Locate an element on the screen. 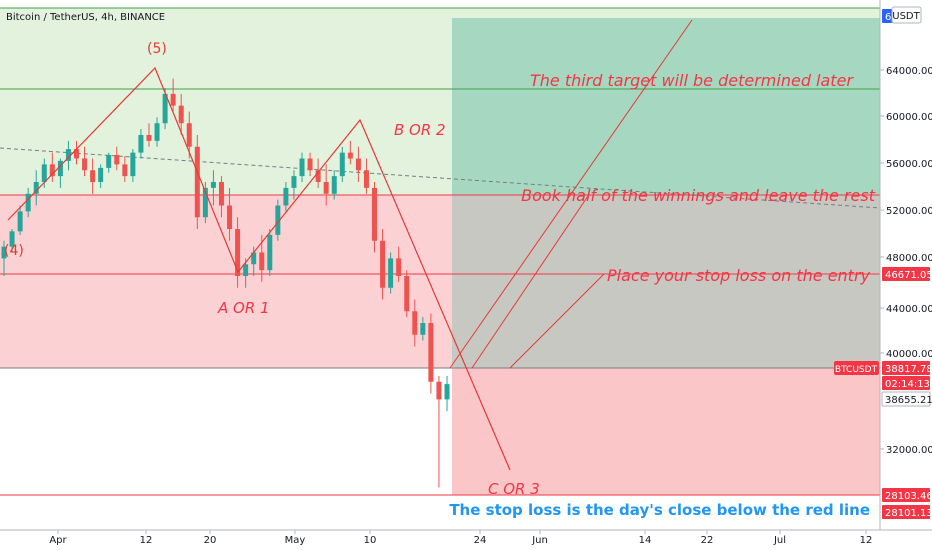  price-label-cursor: 38655.21 is located at coordinates (908, 400).